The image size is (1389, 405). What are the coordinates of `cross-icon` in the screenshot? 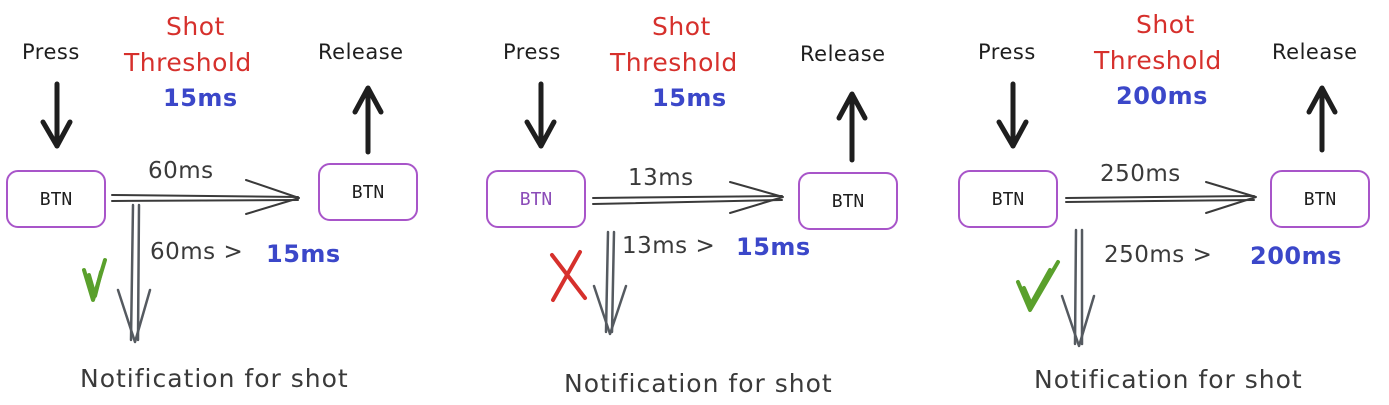 It's located at (568, 276).